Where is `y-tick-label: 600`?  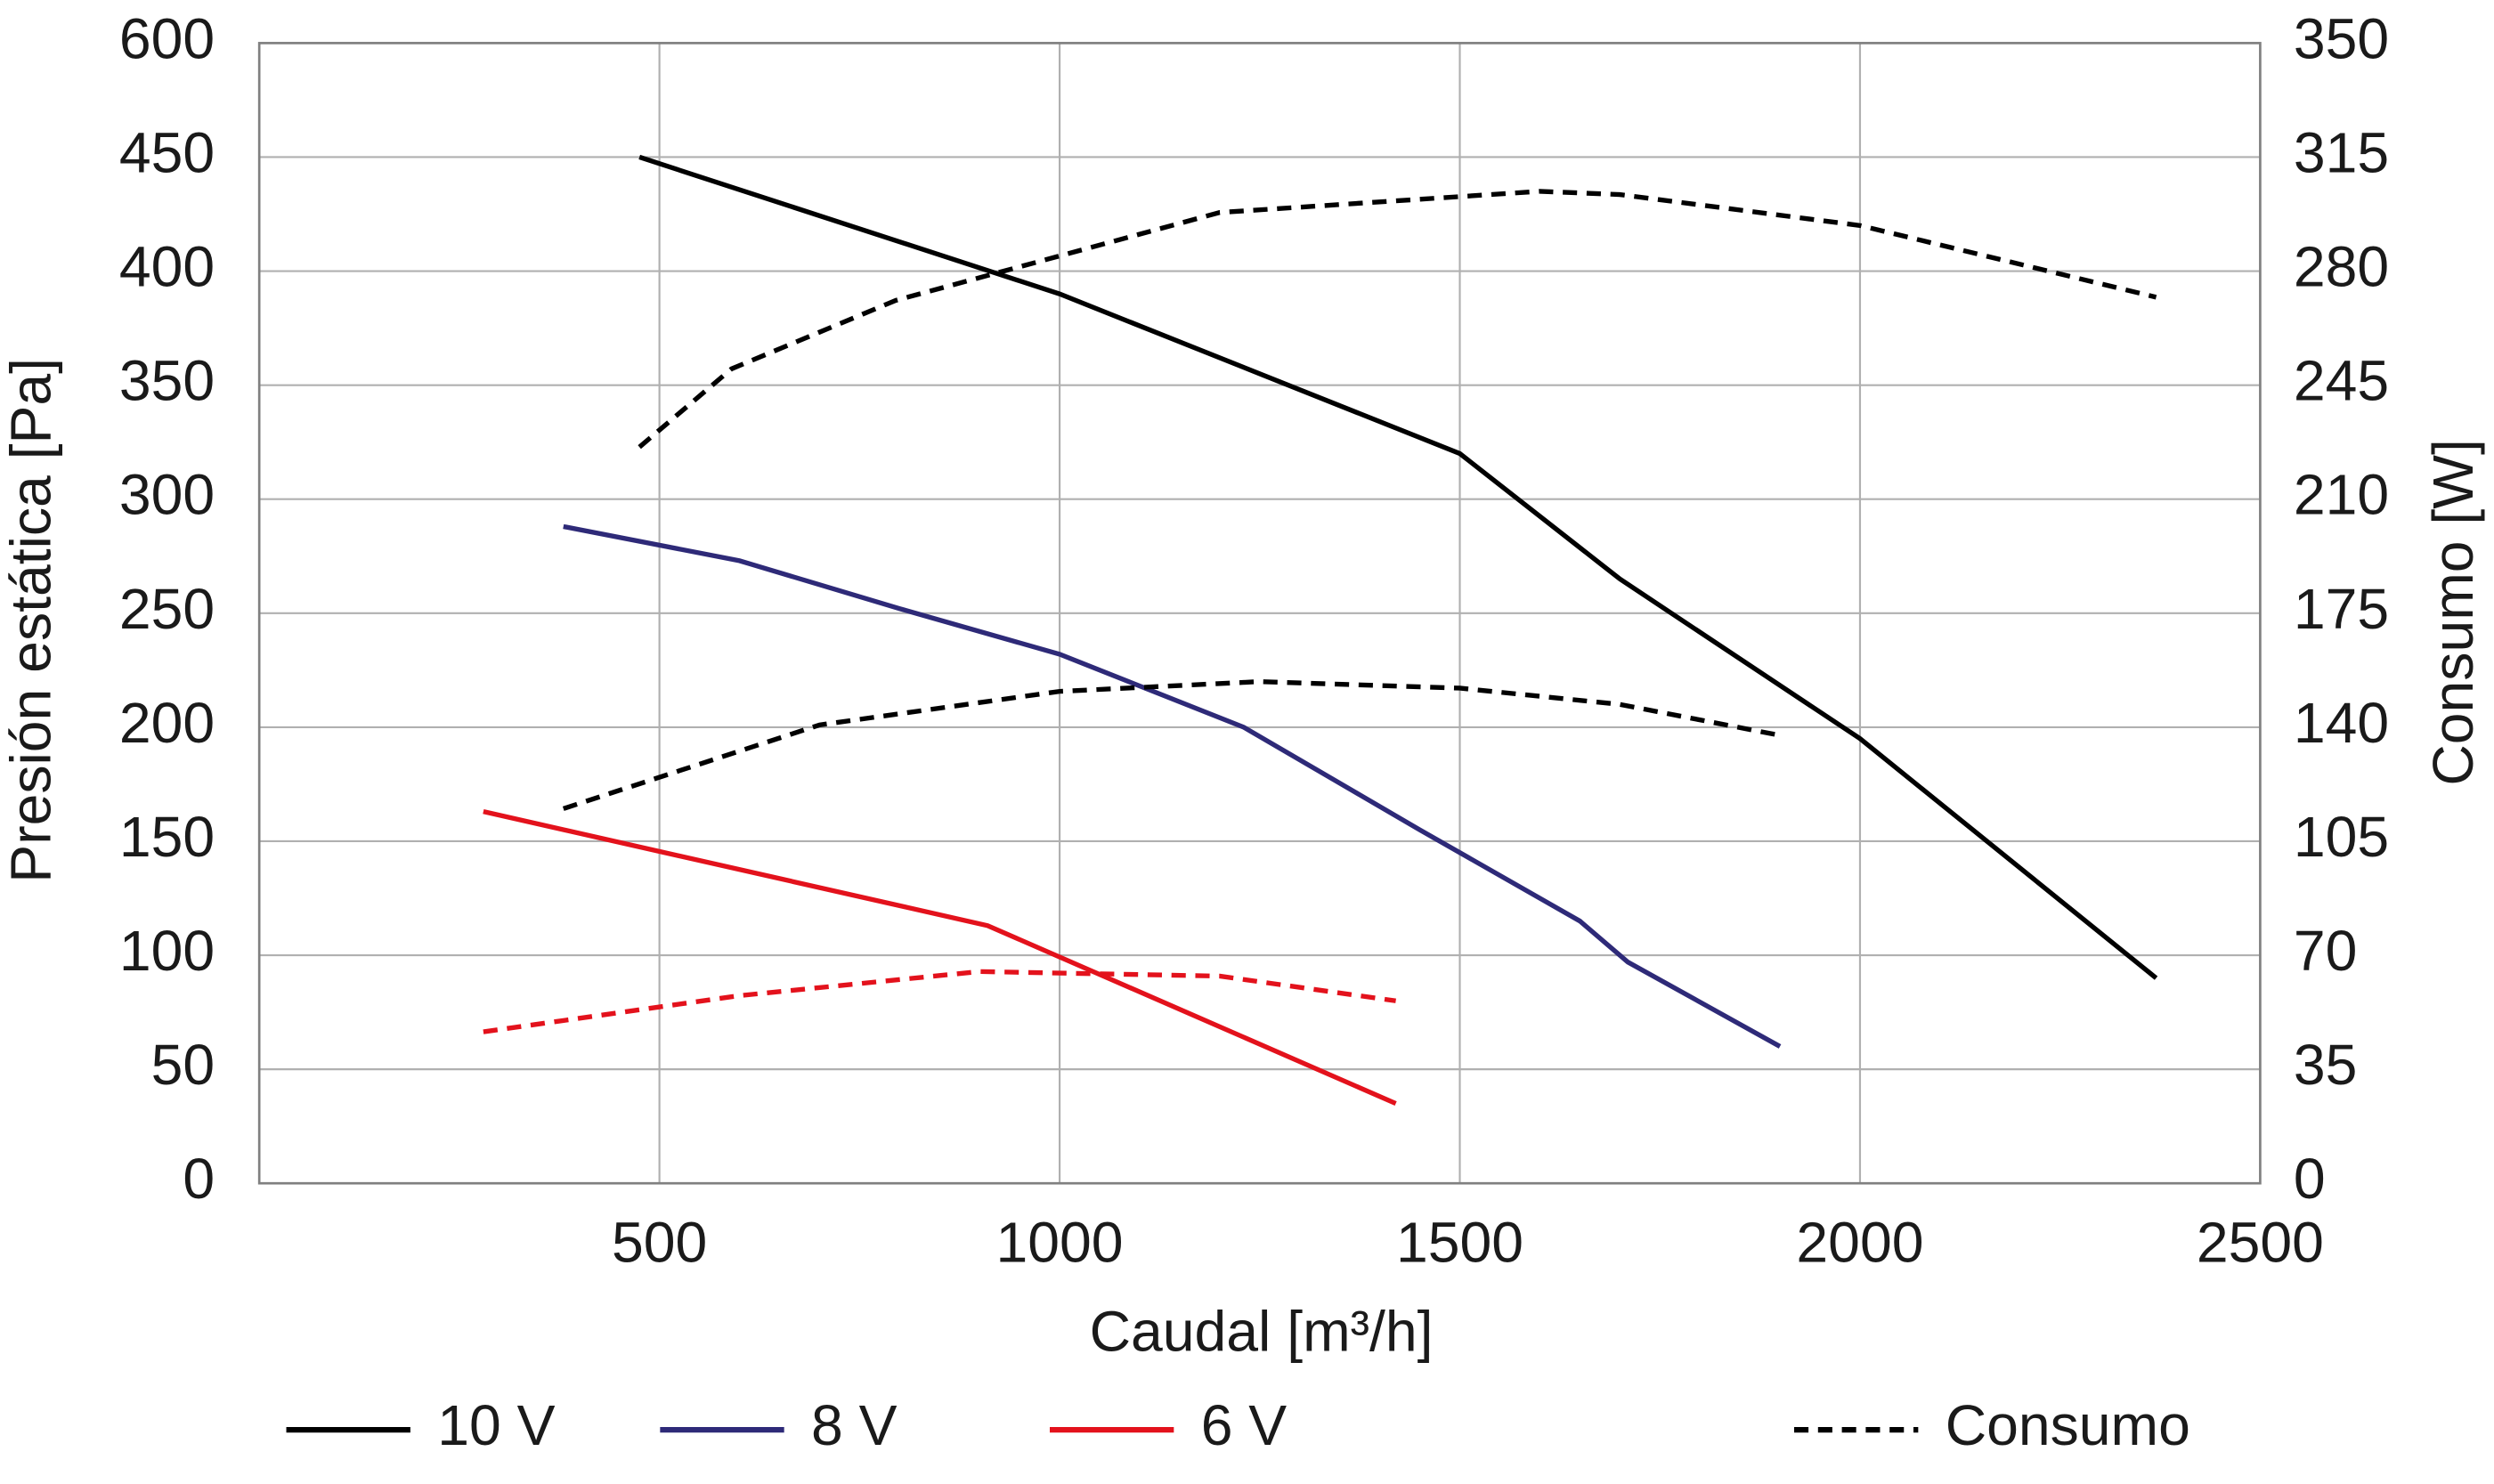 y-tick-label: 600 is located at coordinates (167, 38).